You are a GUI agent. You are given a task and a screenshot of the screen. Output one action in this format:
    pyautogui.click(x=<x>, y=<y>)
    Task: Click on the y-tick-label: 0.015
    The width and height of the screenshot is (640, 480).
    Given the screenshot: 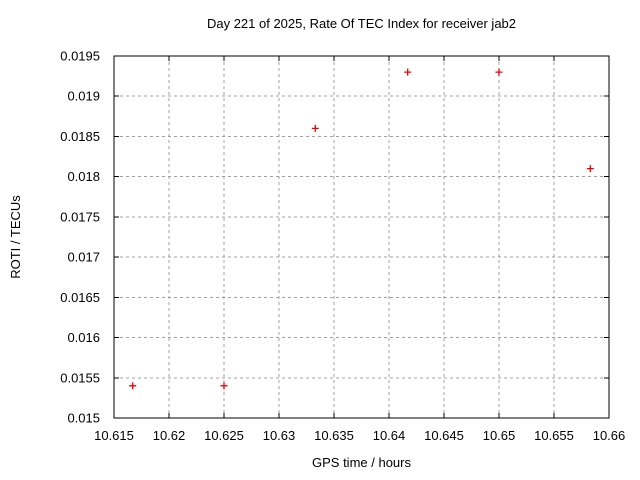 What is the action you would take?
    pyautogui.click(x=83, y=418)
    